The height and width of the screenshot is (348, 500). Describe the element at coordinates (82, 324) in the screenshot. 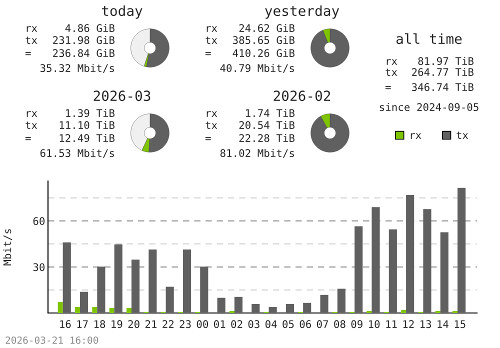

I see `x-tick-label: 17` at that location.